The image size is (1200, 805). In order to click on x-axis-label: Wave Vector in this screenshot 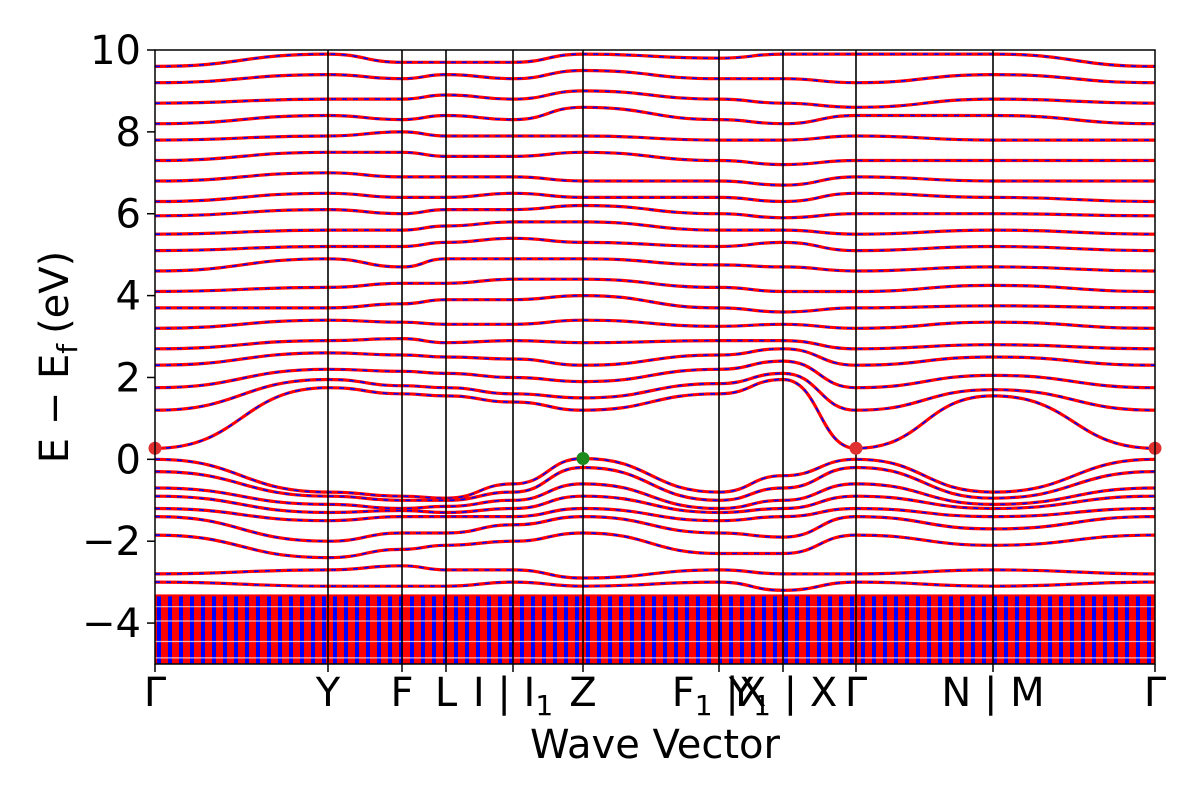, I will do `click(655, 745)`.